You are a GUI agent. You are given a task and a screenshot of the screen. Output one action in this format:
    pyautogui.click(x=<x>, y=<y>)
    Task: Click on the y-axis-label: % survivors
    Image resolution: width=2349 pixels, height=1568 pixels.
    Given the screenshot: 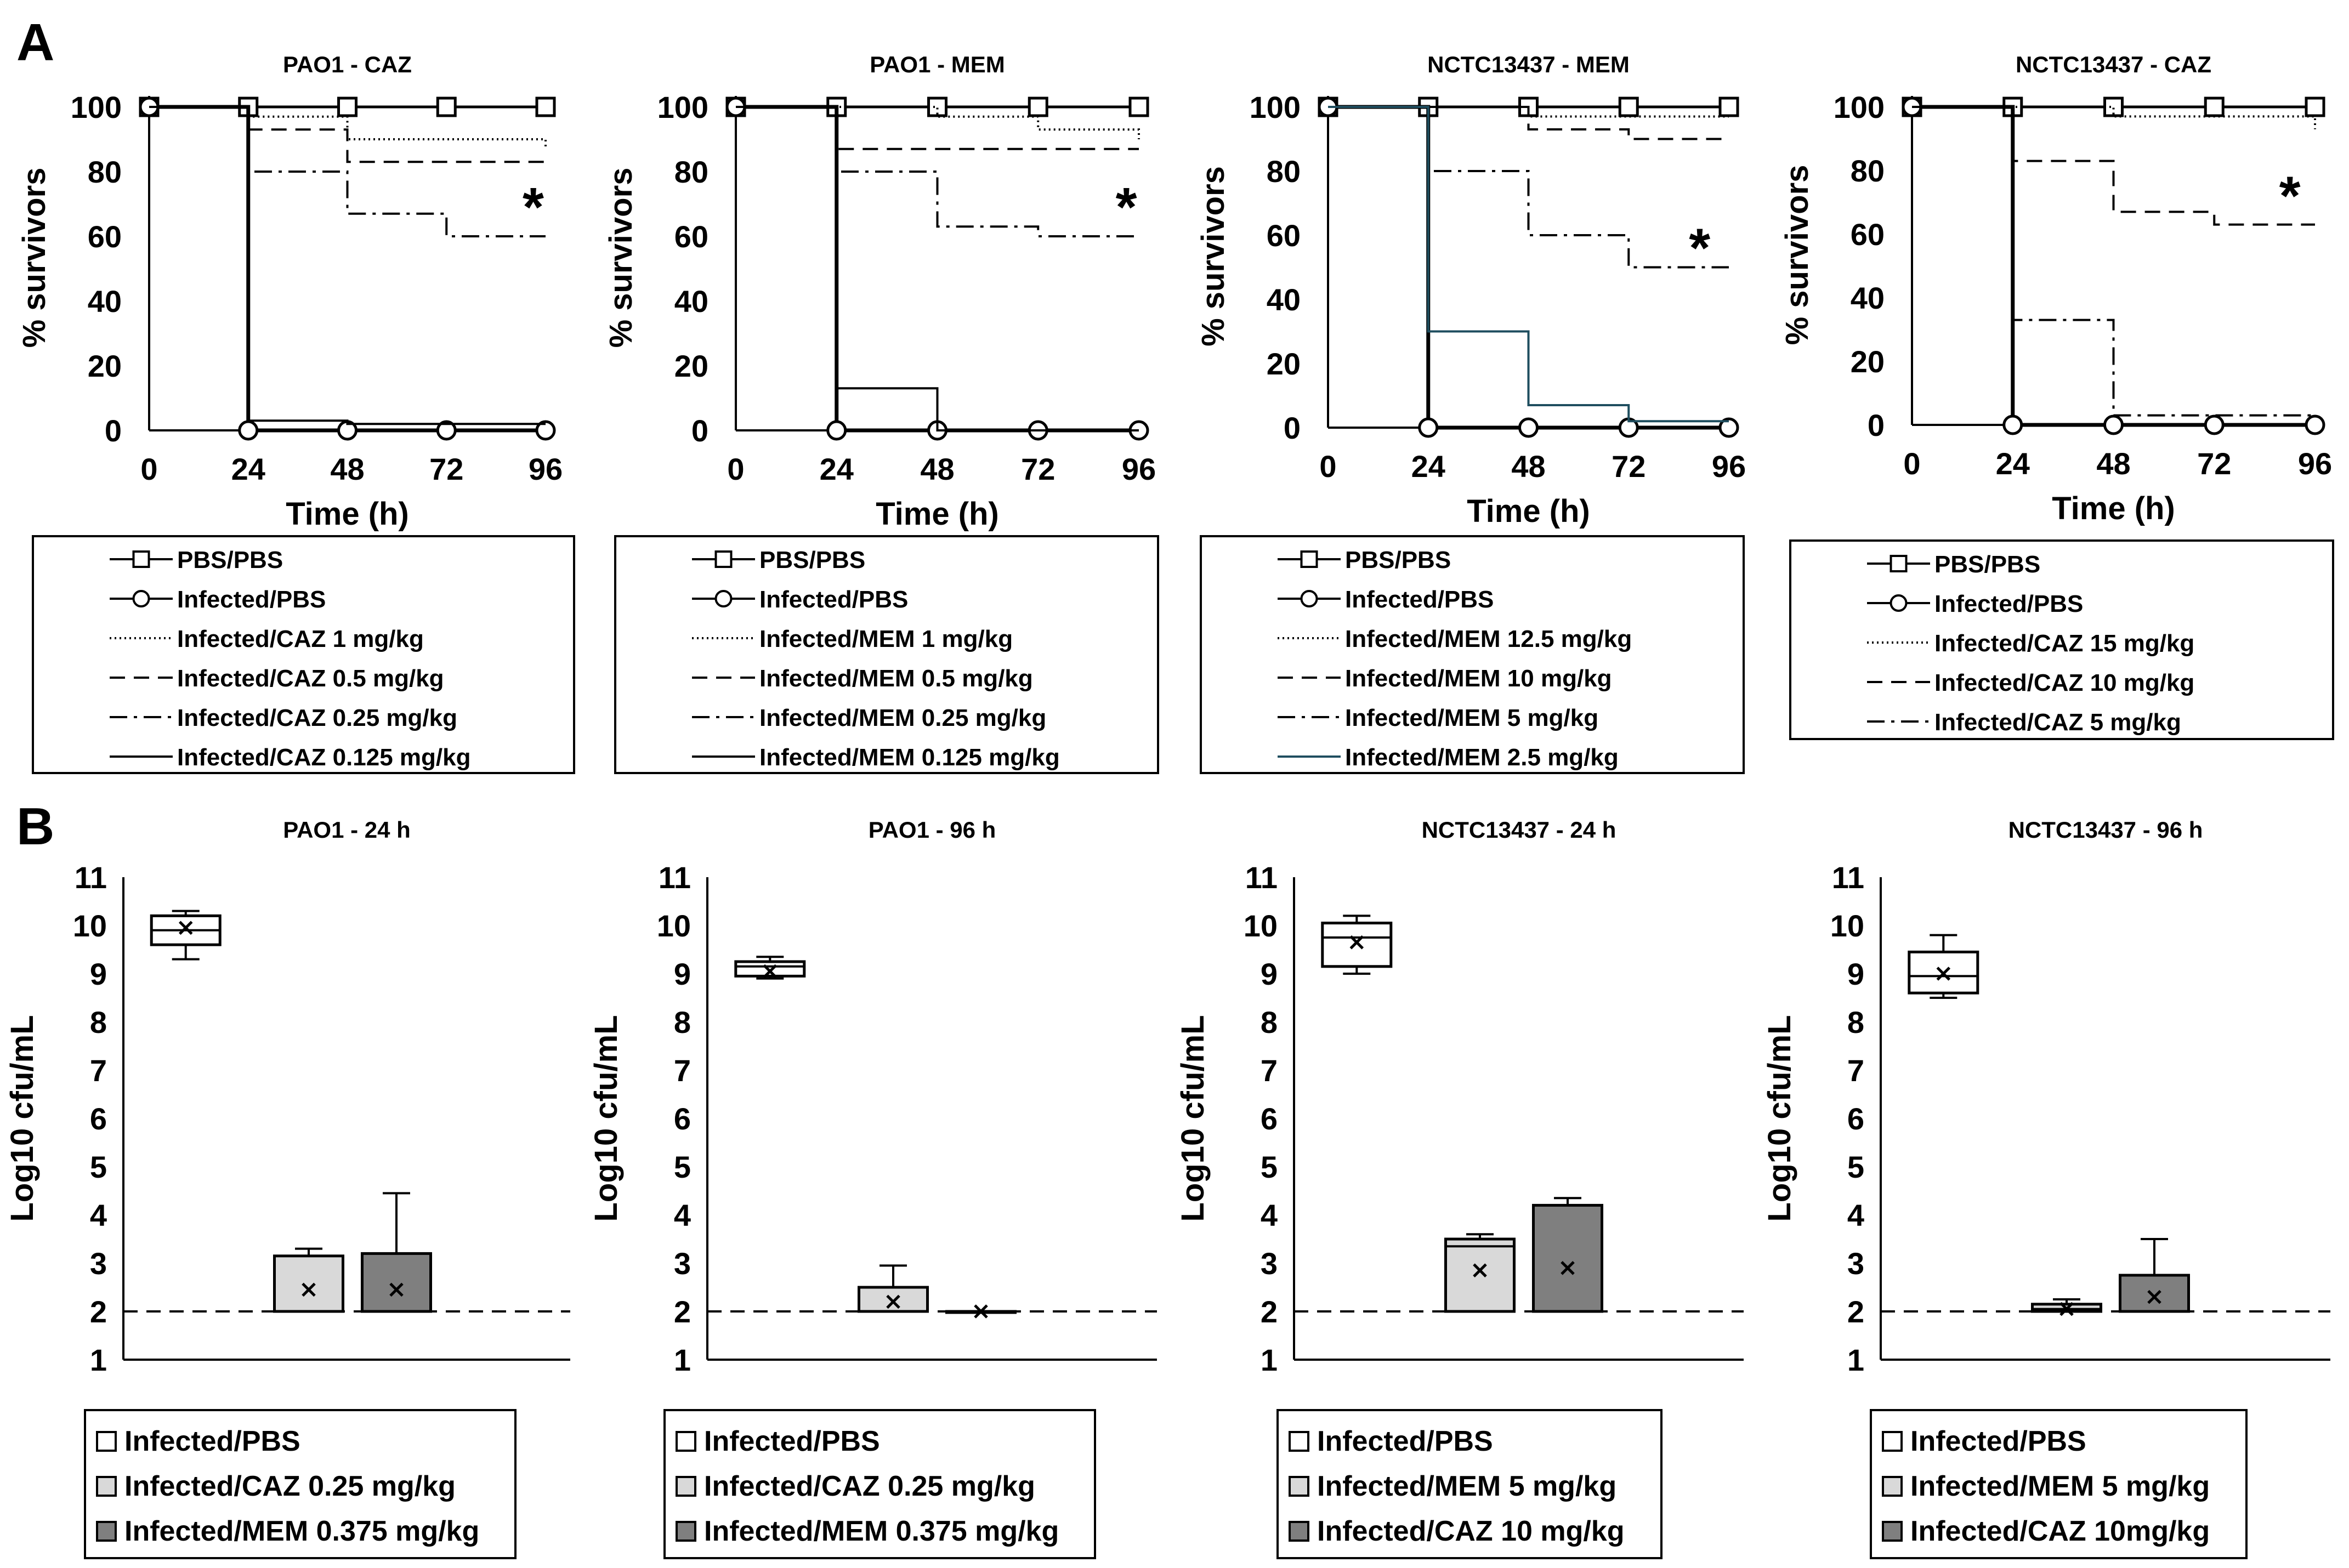 What is the action you would take?
    pyautogui.click(x=621, y=258)
    